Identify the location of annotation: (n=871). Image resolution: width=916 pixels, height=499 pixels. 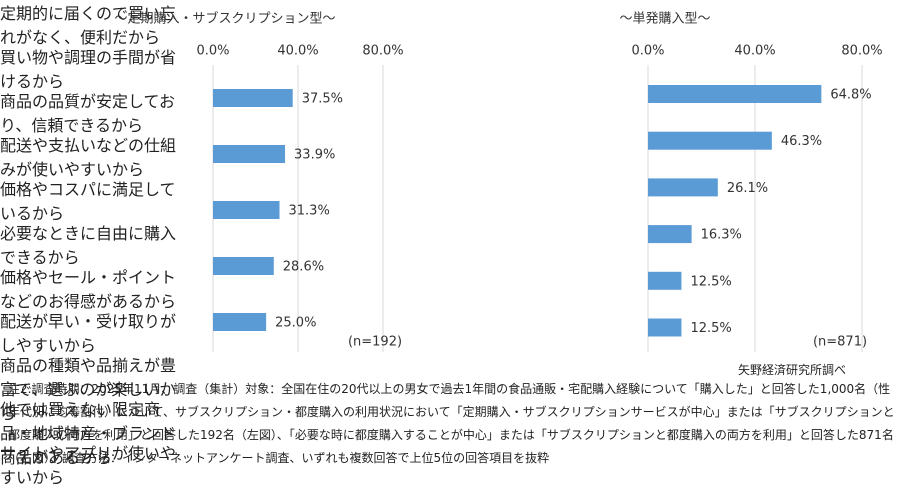
(840, 342).